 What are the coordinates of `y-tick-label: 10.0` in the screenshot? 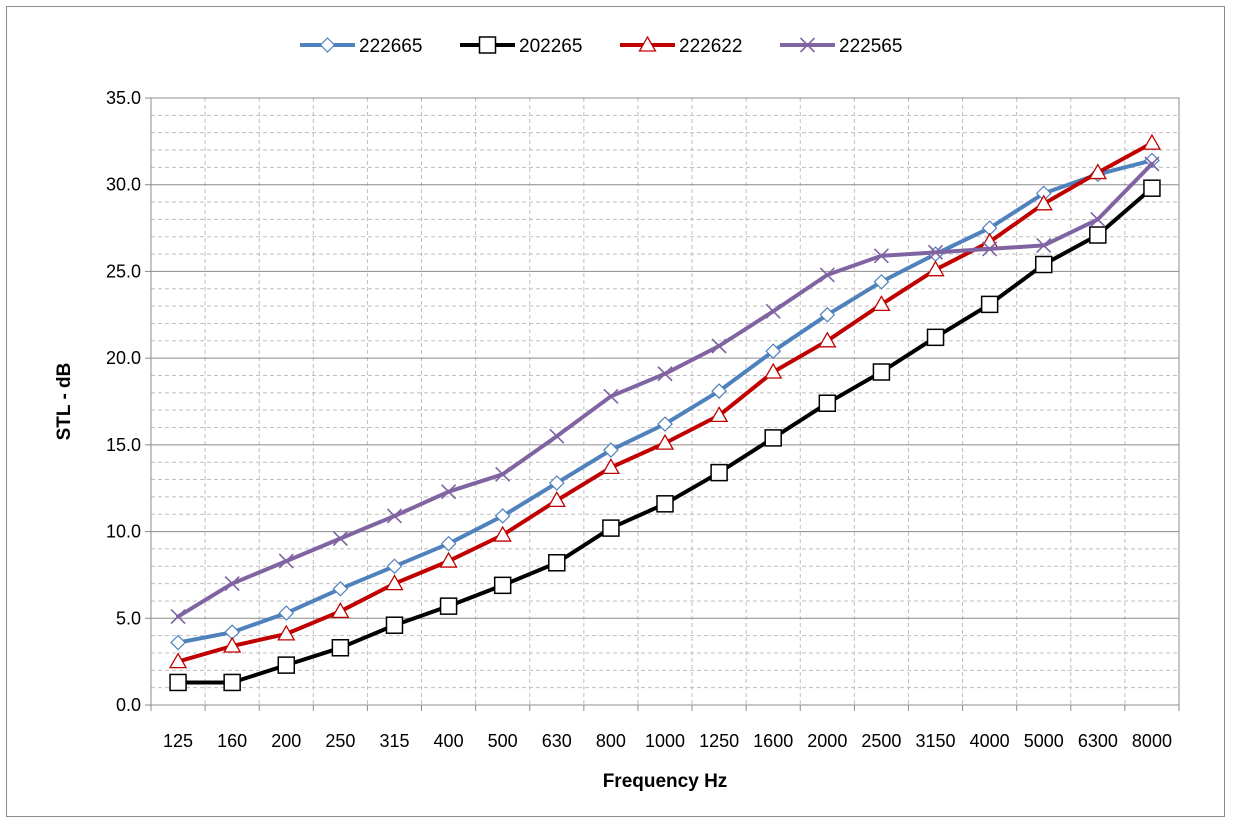 It's located at (123, 532).